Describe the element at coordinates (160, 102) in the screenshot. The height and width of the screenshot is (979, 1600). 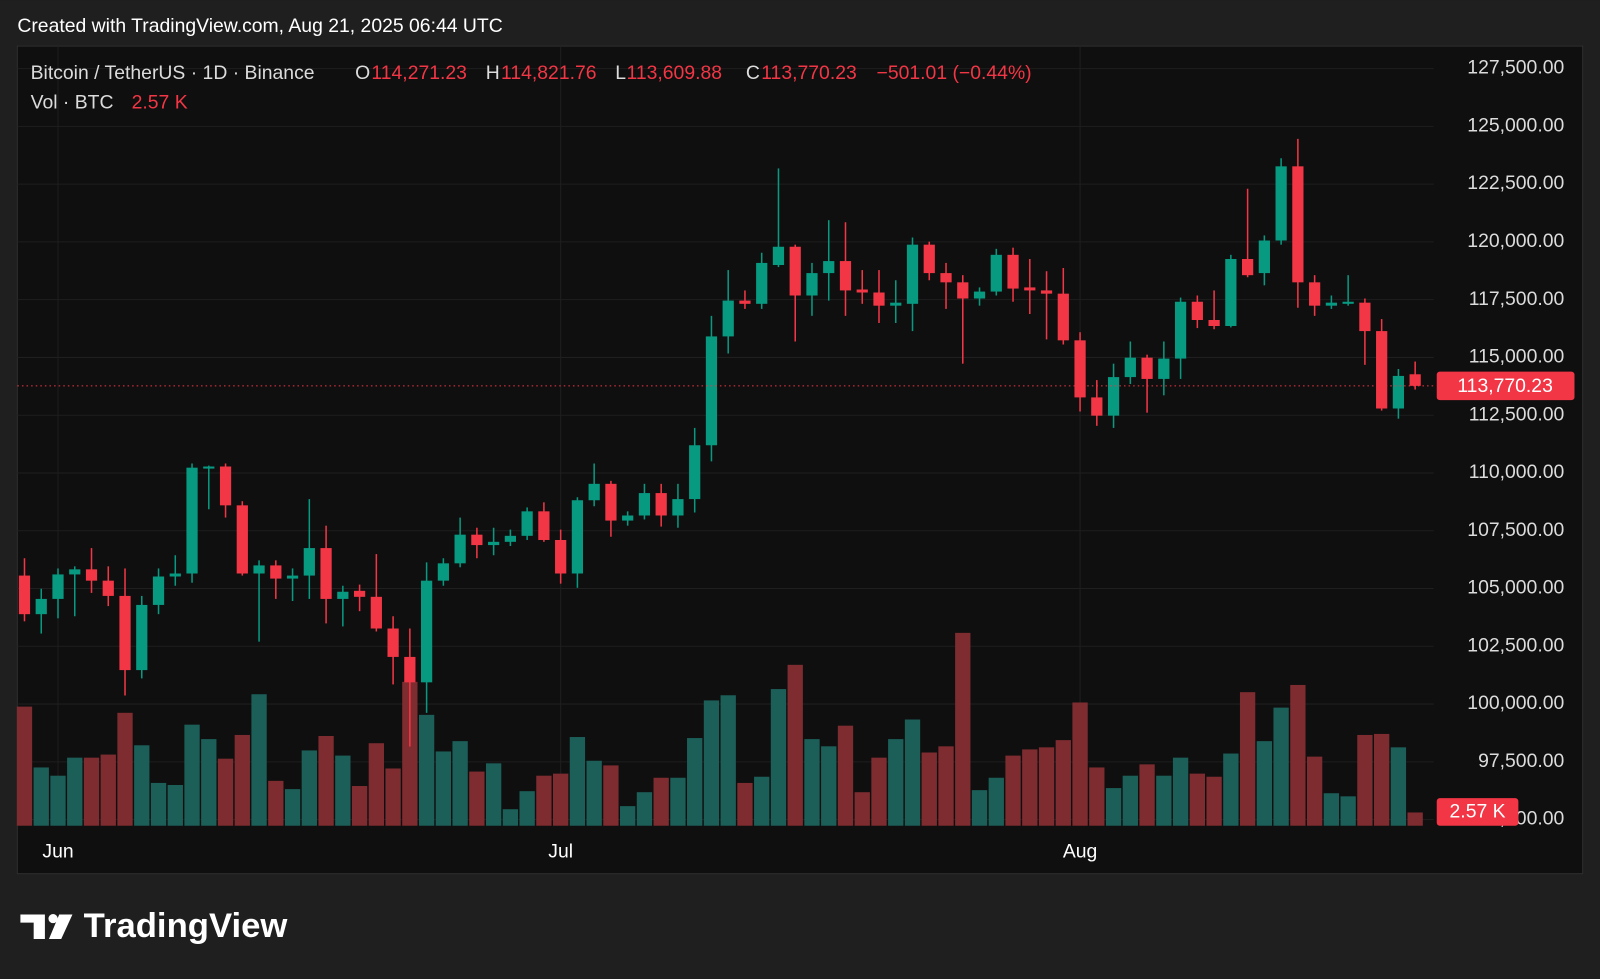
I see `volume-value: 2.57 K` at that location.